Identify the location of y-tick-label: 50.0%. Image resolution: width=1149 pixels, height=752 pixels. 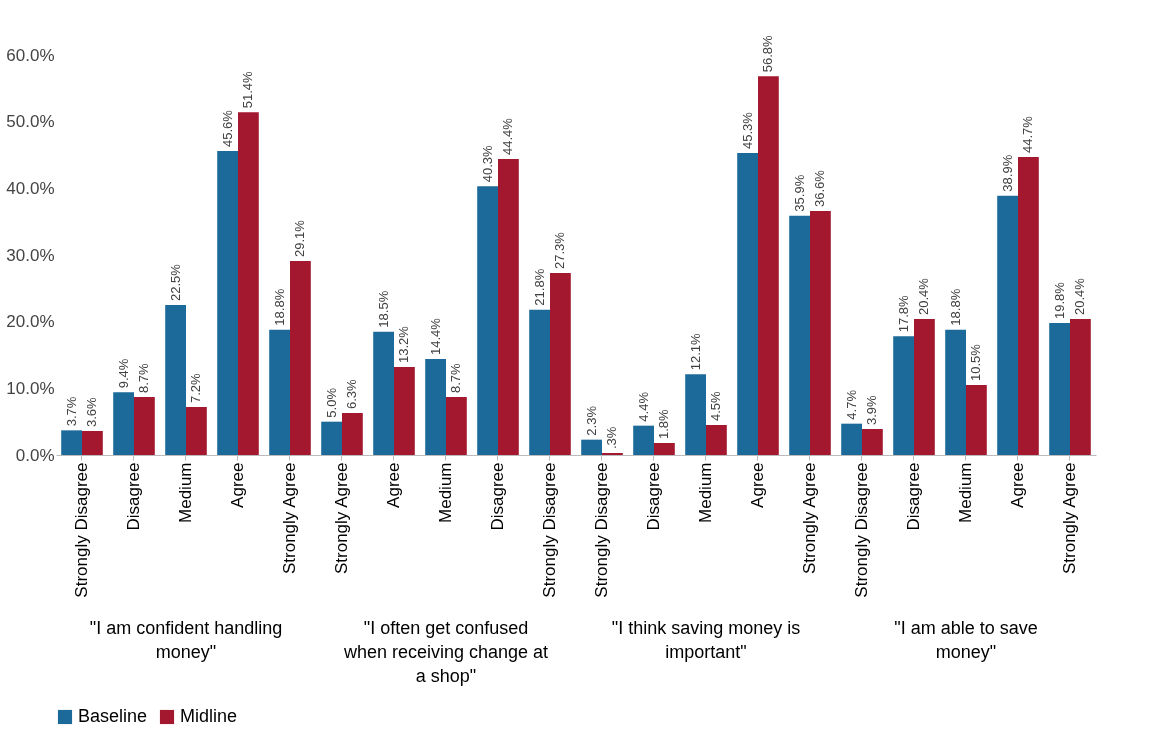
(30, 122).